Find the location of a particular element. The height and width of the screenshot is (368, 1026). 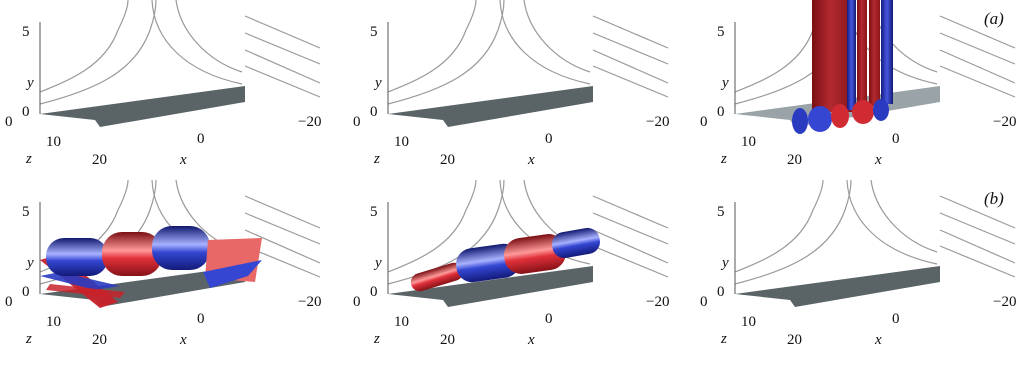

roll-red is located at coordinates (132, 254).